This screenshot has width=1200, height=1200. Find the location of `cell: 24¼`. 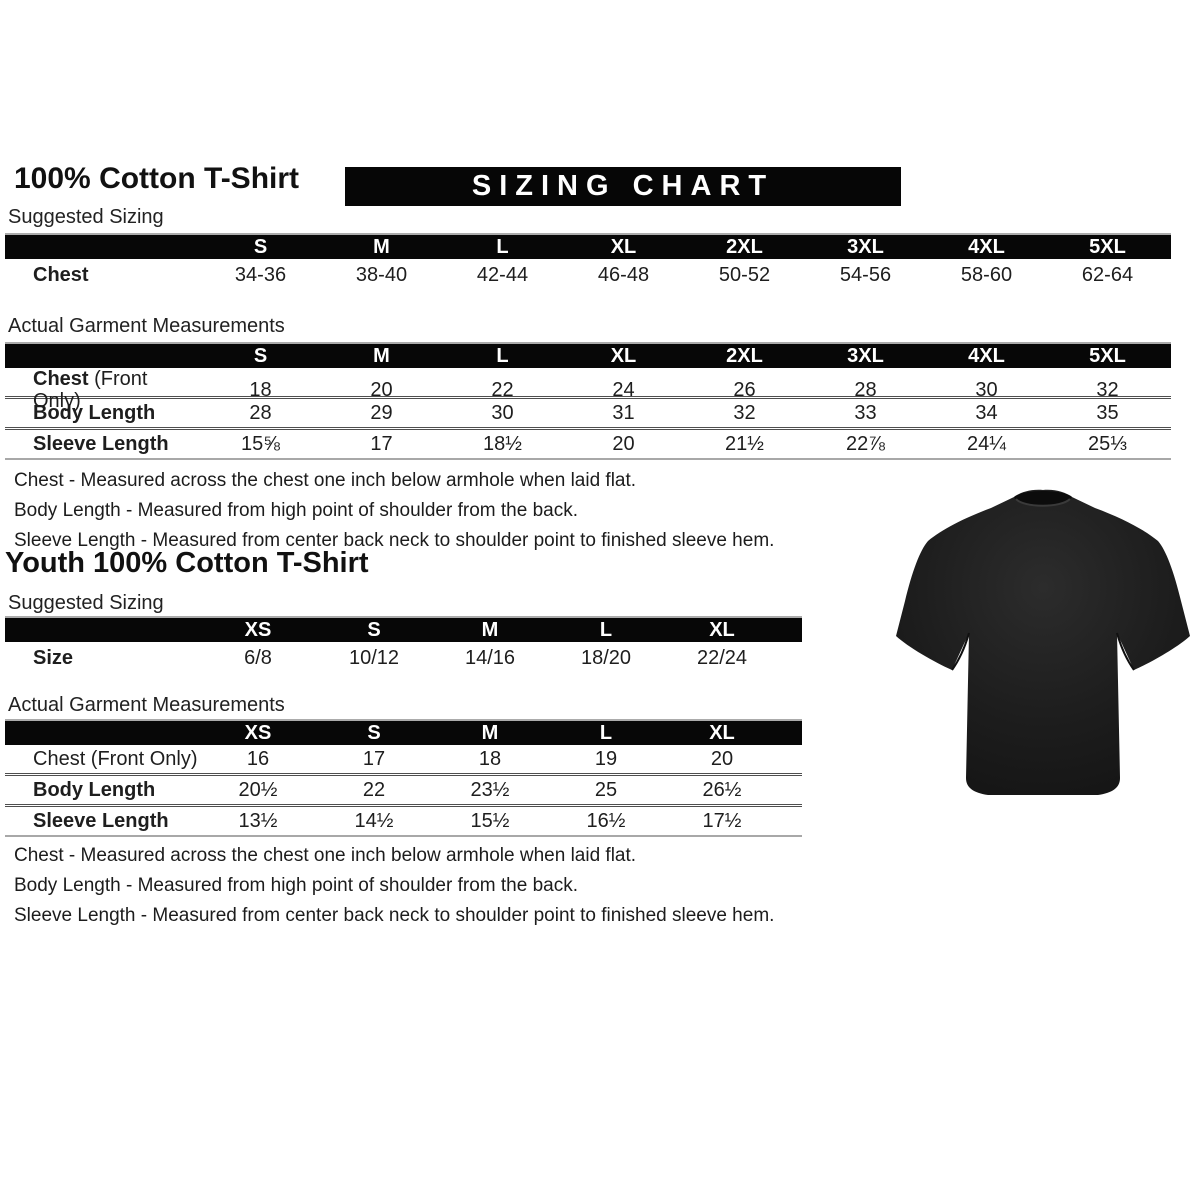

cell: 24¼ is located at coordinates (986, 444).